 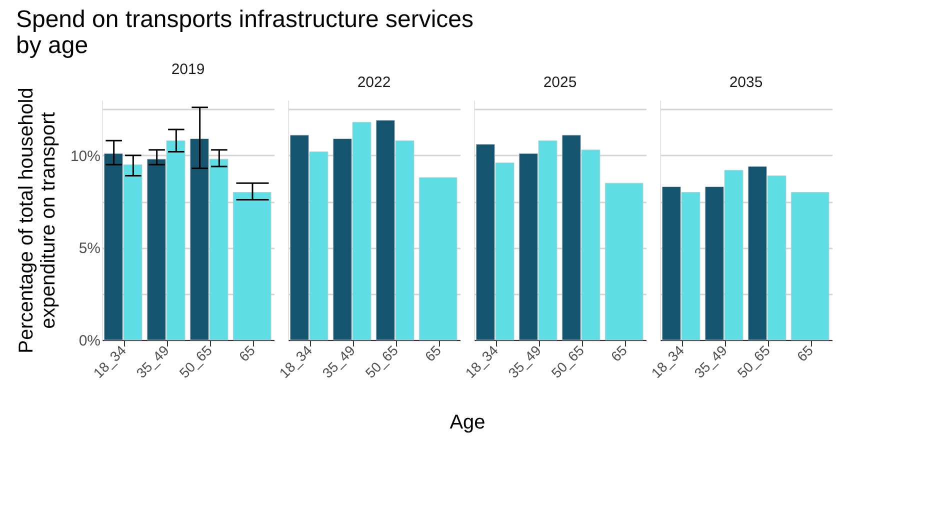 I want to click on chart-subtitle: 2035, so click(x=746, y=82).